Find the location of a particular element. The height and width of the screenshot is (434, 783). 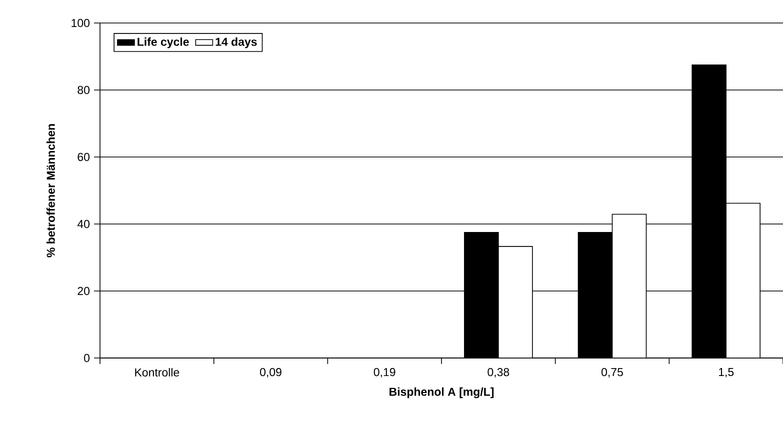

legend-label: Life cycle is located at coordinates (163, 42).